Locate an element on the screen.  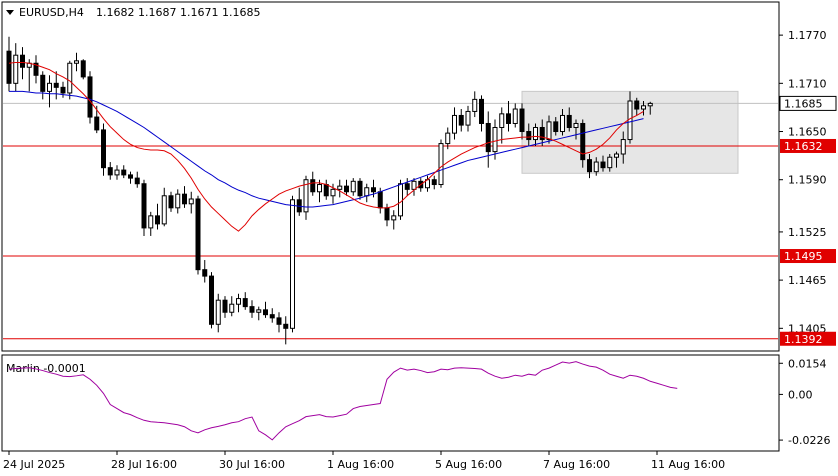
time-tick-label-1: 28 Jul 16:00 is located at coordinates (144, 464).